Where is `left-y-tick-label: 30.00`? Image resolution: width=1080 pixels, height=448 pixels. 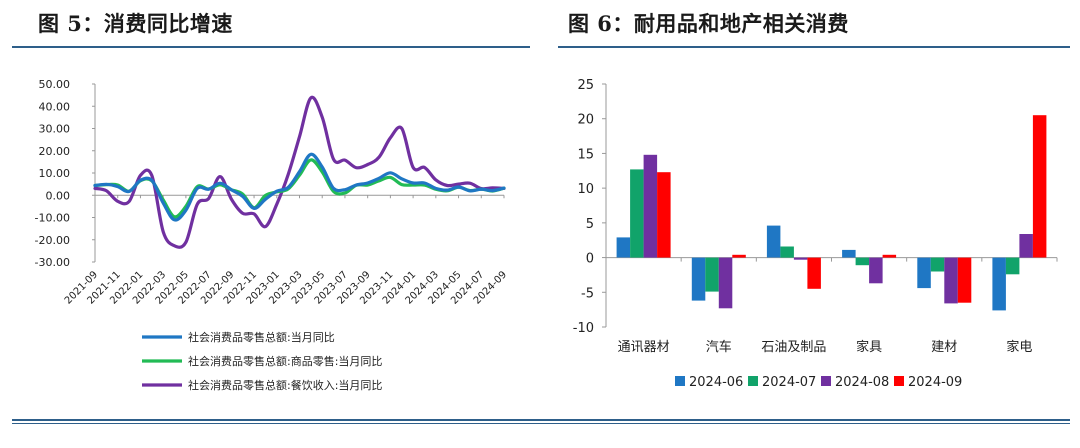
left-y-tick-label: 30.00 is located at coordinates (55, 129).